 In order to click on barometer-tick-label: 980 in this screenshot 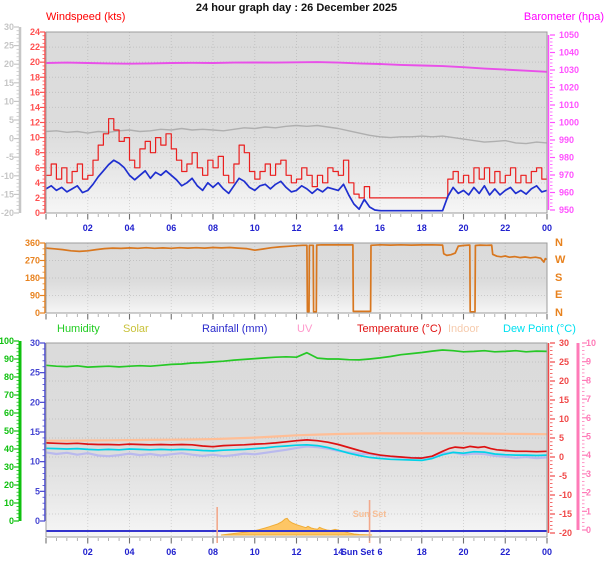, I will do `click(566, 158)`.